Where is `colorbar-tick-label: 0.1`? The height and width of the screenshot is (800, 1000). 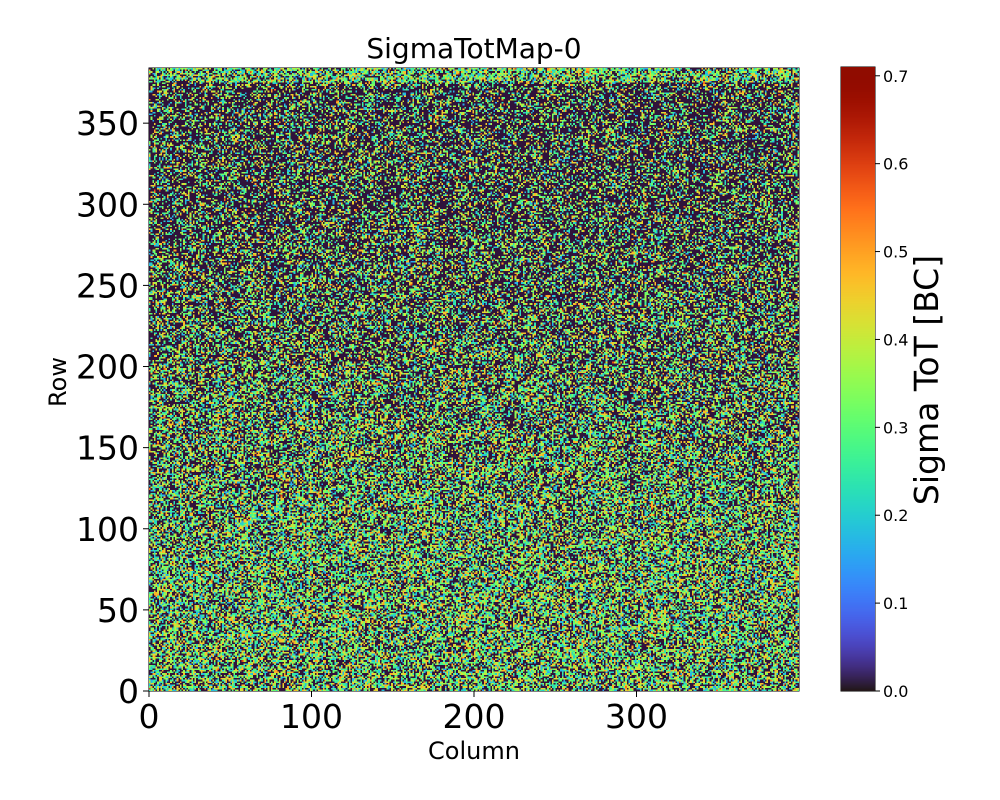
colorbar-tick-label: 0.1 is located at coordinates (895, 603).